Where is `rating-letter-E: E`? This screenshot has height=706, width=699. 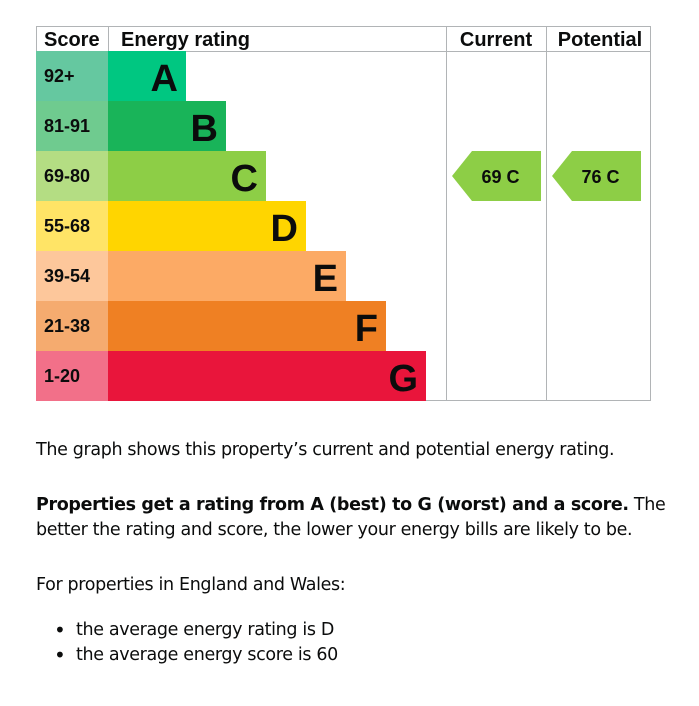
rating-letter-E: E is located at coordinates (325, 279).